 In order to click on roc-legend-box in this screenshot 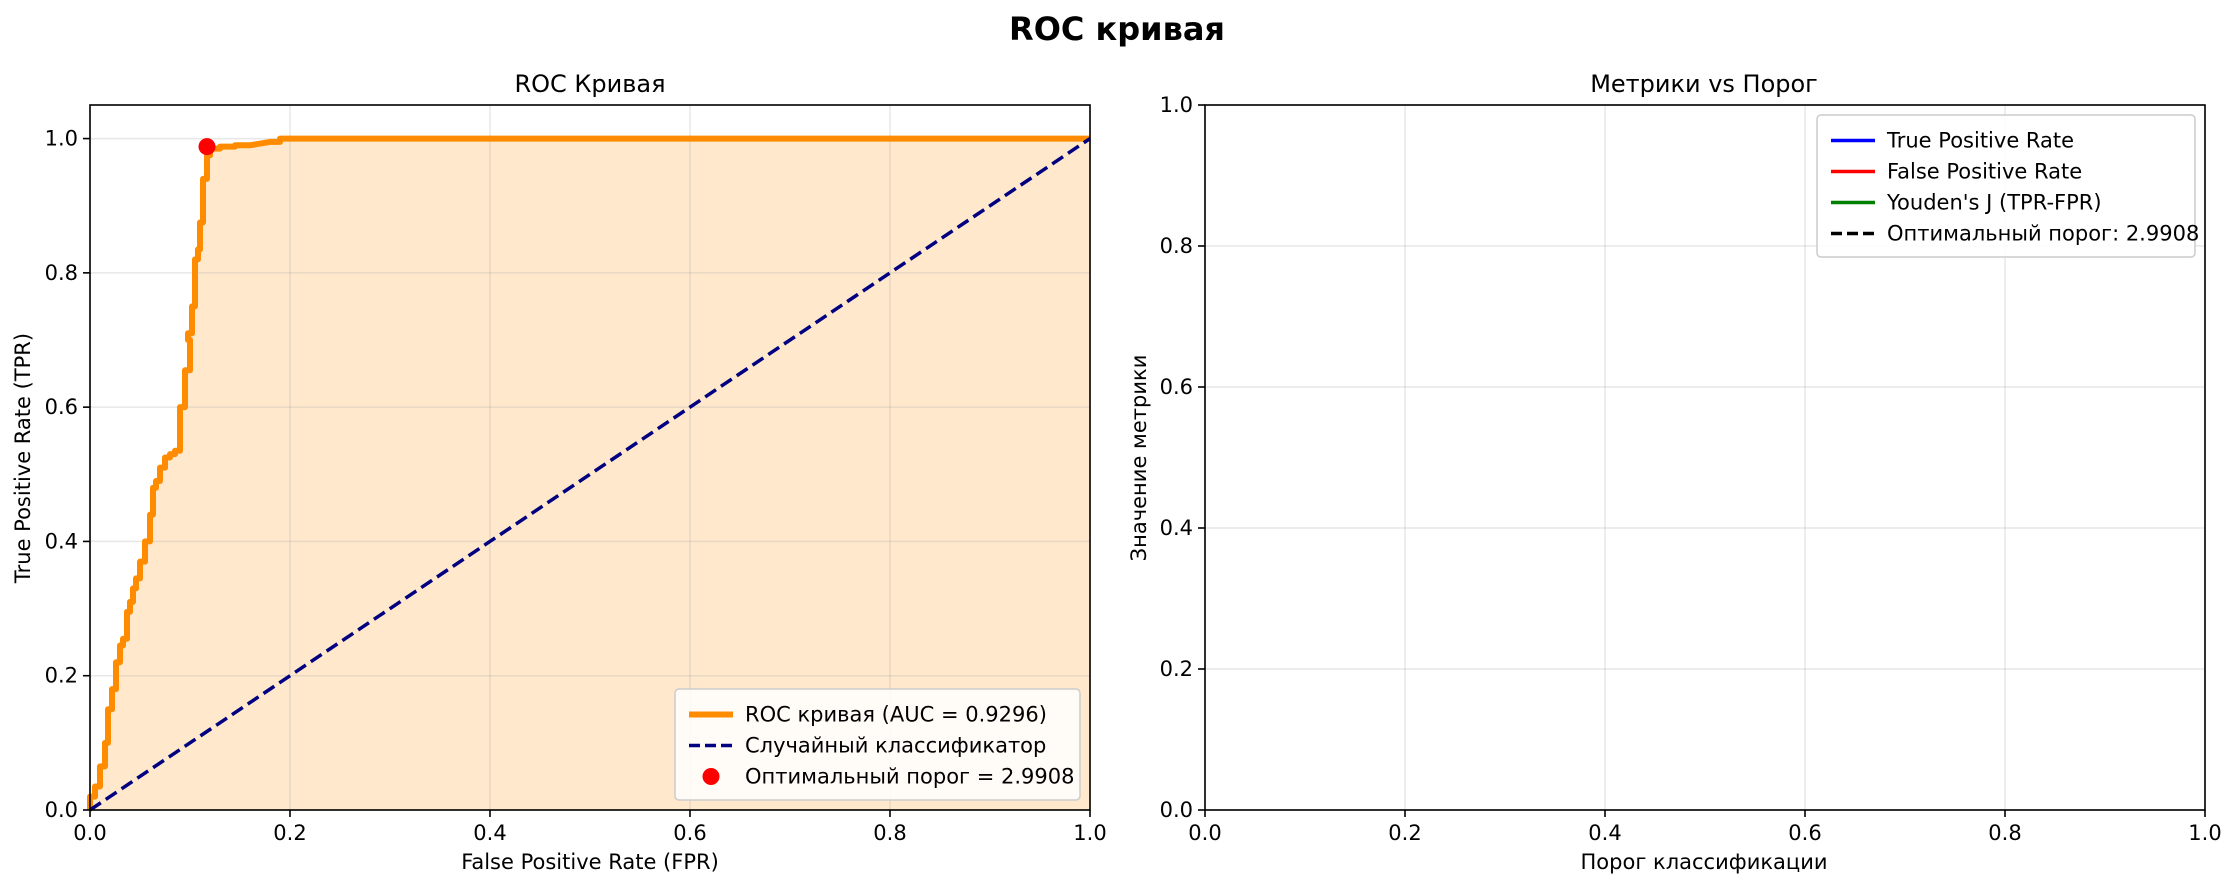, I will do `click(877, 744)`.